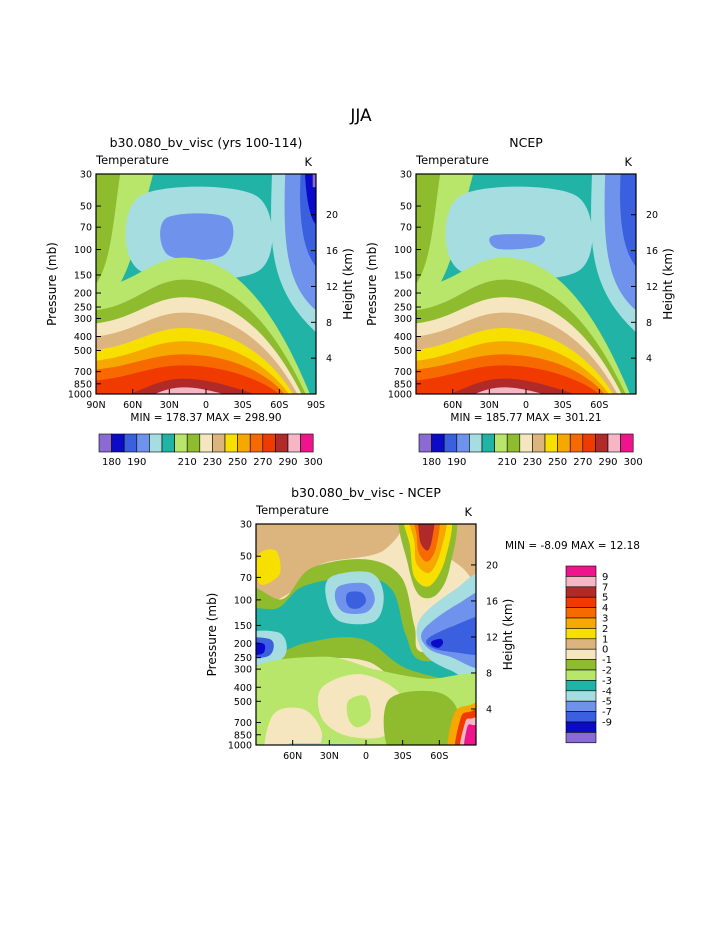  Describe the element at coordinates (366, 492) in the screenshot. I see `chart-title: b30.080_bv_visc - NCEP` at that location.